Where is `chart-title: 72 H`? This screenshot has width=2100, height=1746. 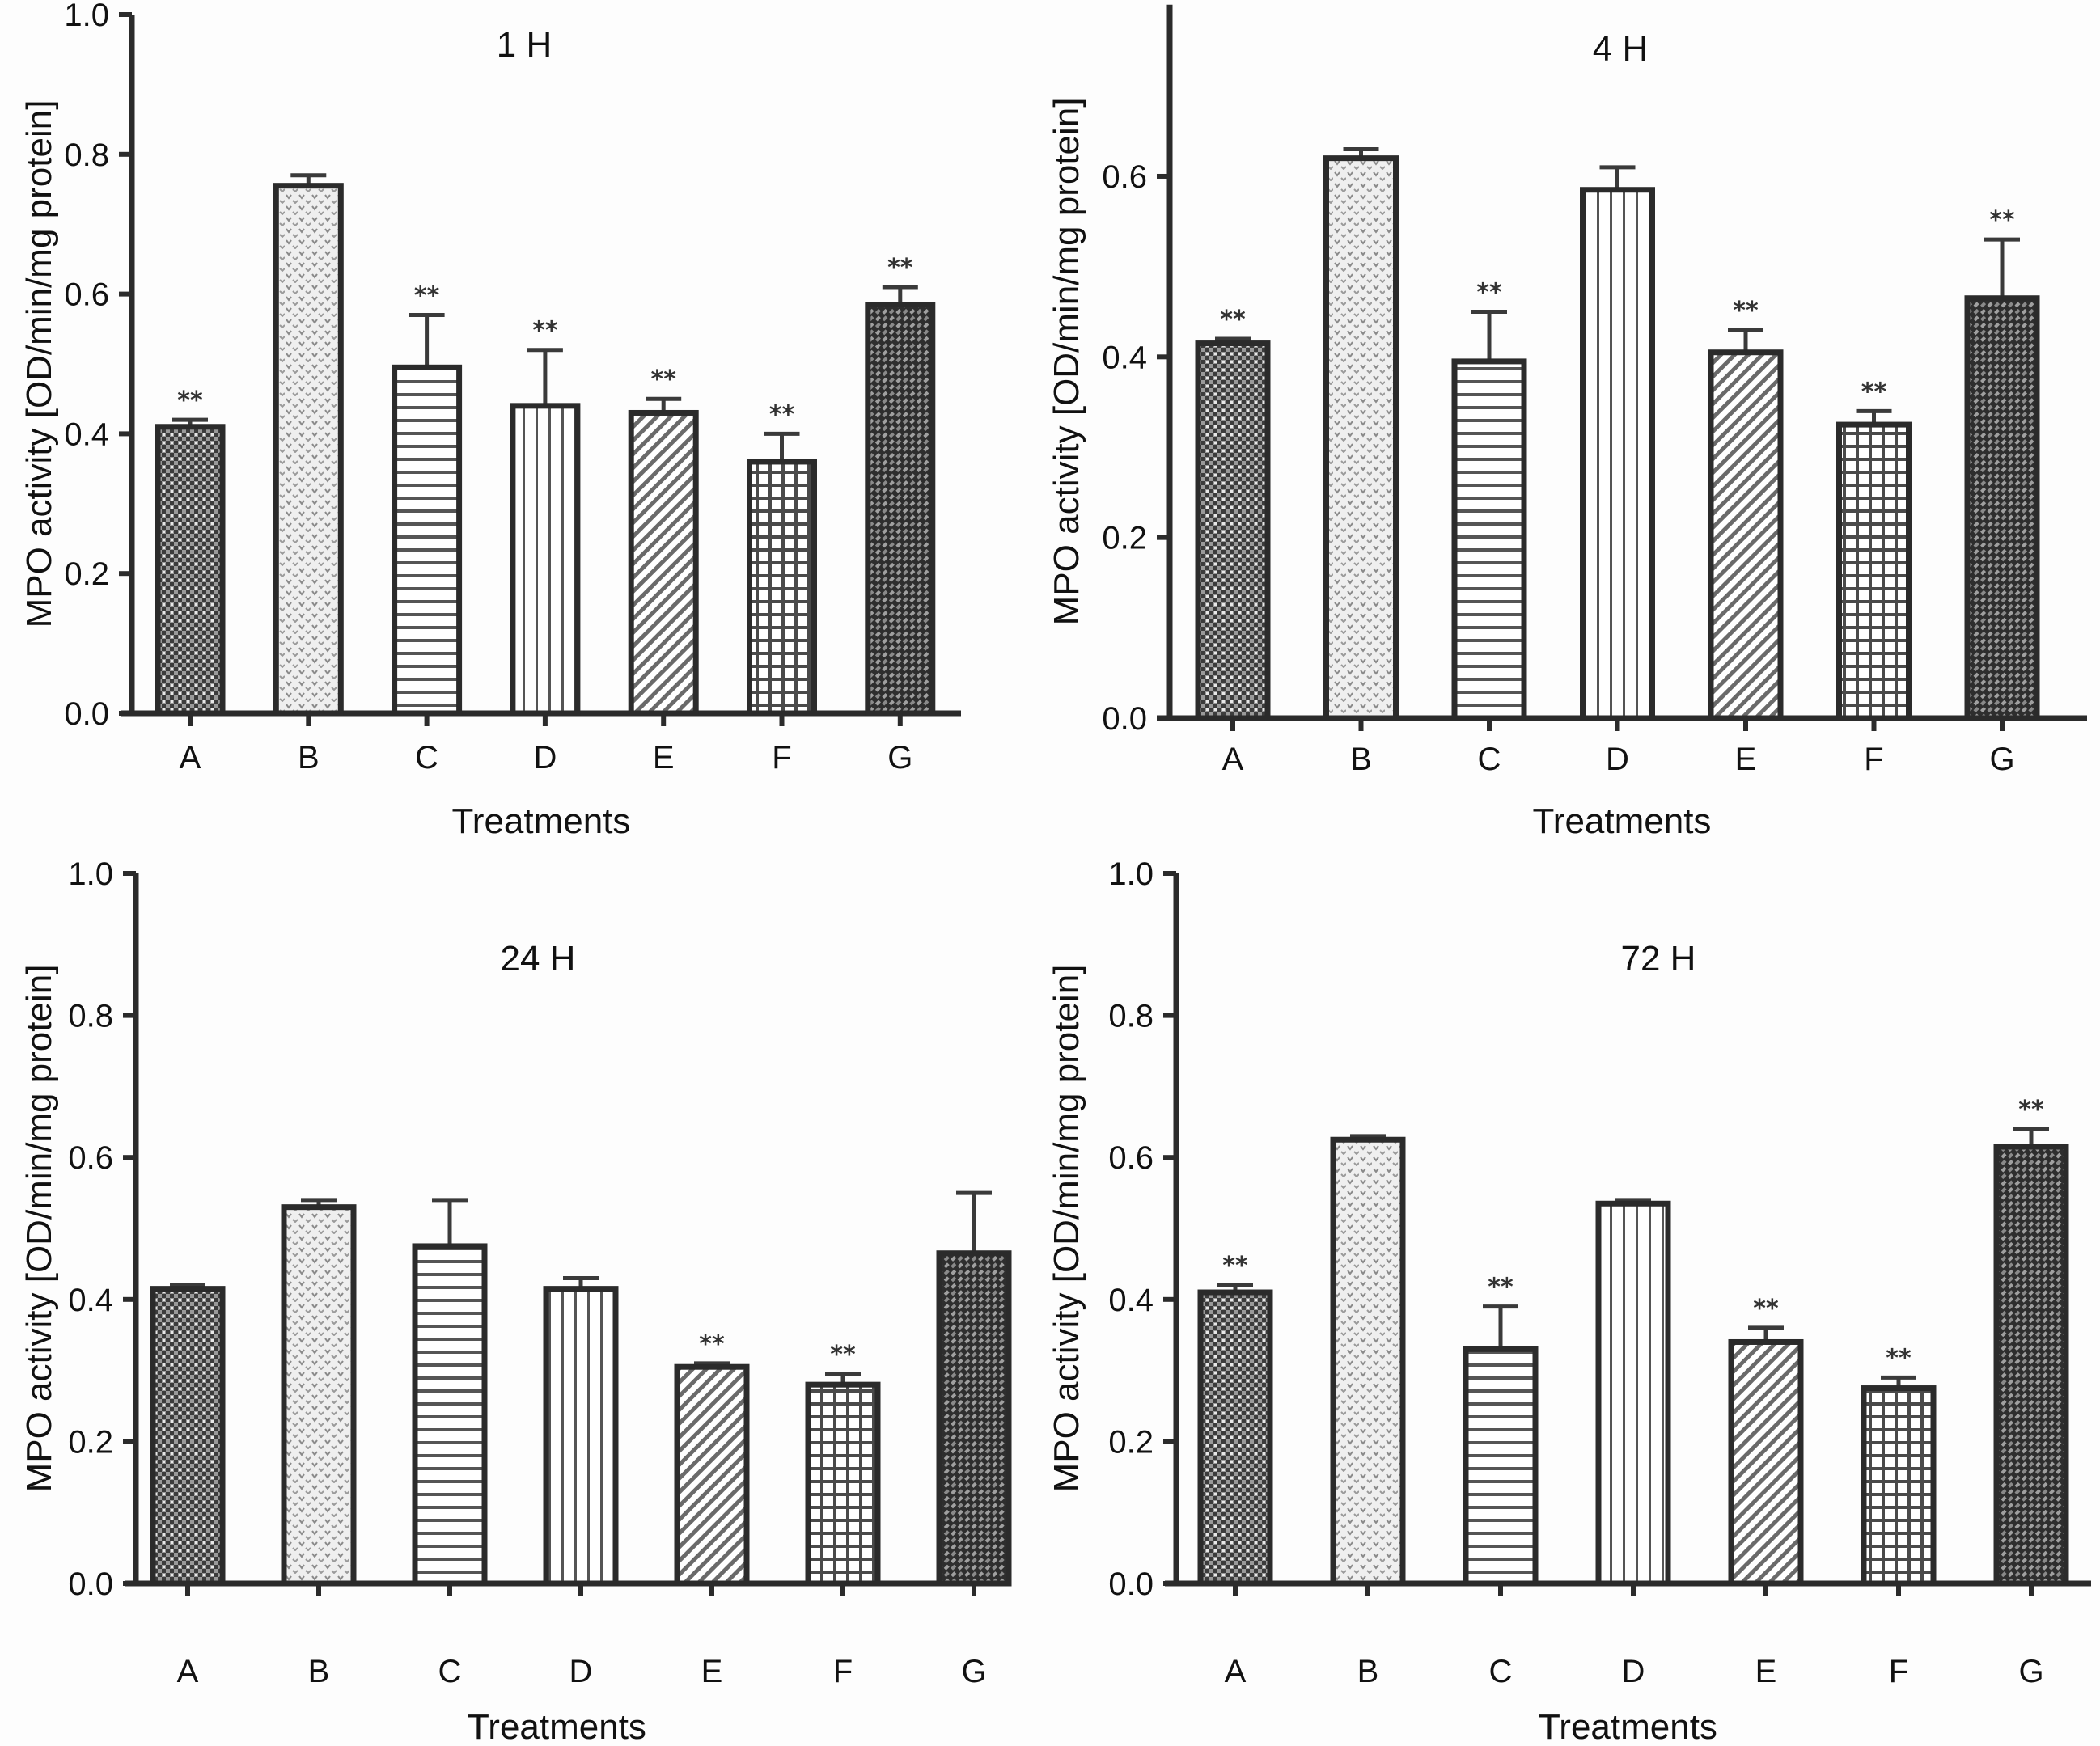
chart-title: 72 H is located at coordinates (1659, 959).